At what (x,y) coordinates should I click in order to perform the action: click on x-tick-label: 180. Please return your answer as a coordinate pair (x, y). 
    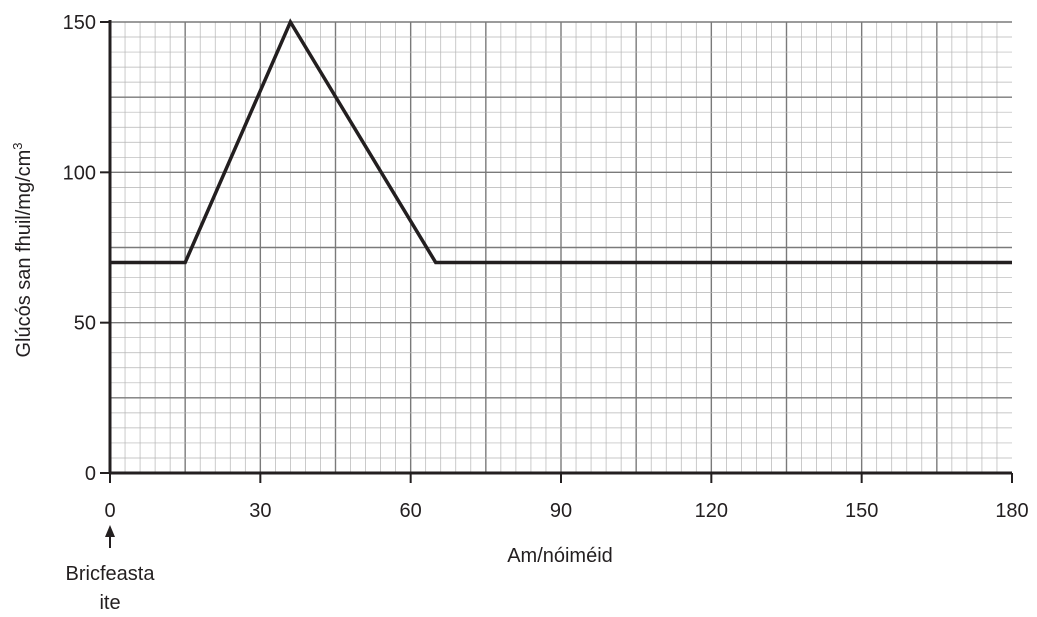
    Looking at the image, I should click on (1011, 511).